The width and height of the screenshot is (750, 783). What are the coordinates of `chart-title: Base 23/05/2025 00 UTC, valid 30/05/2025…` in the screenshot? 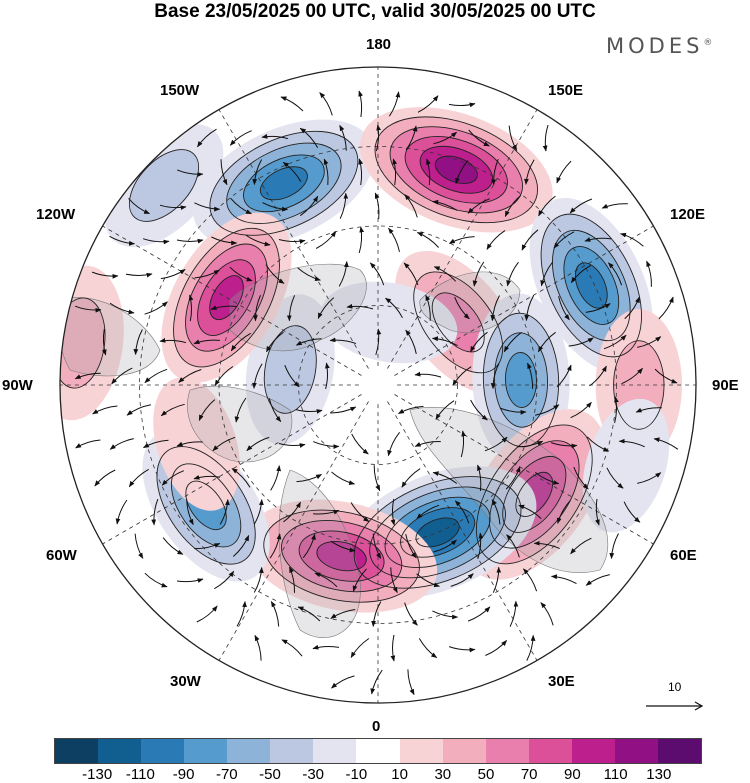 It's located at (375, 11).